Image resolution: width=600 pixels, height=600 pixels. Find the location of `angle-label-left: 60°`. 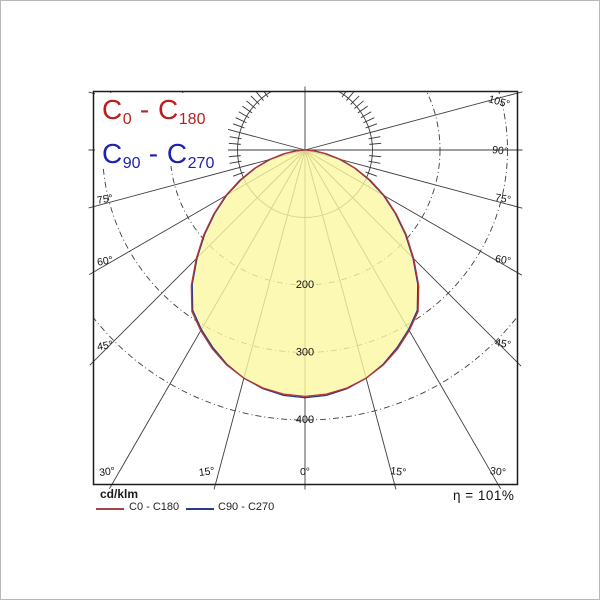

angle-label-left: 60° is located at coordinates (105, 261).